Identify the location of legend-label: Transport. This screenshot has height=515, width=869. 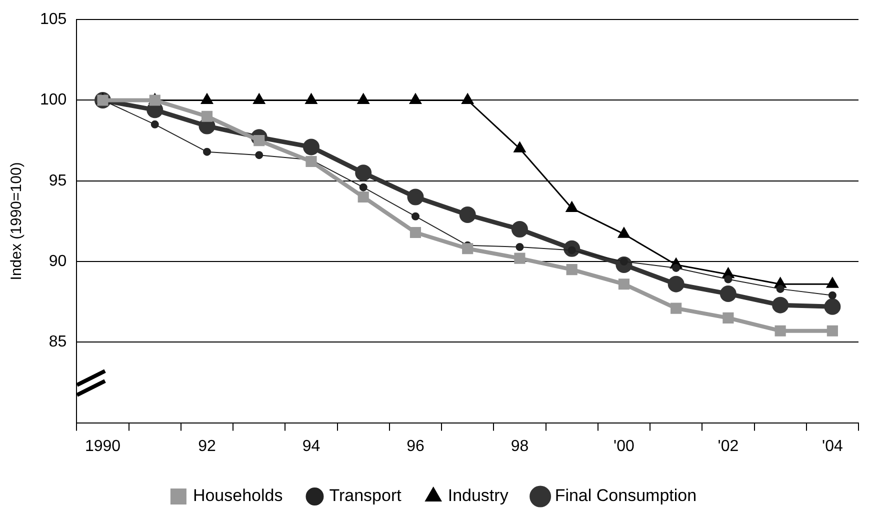
(365, 496).